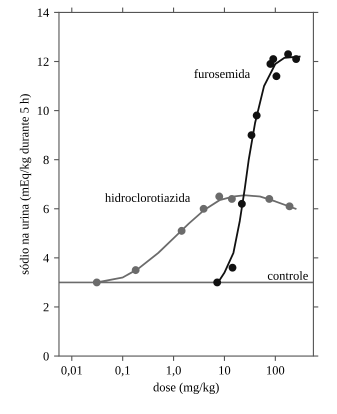 The height and width of the screenshot is (414, 337). I want to click on y-tick-label: 10, so click(43, 111).